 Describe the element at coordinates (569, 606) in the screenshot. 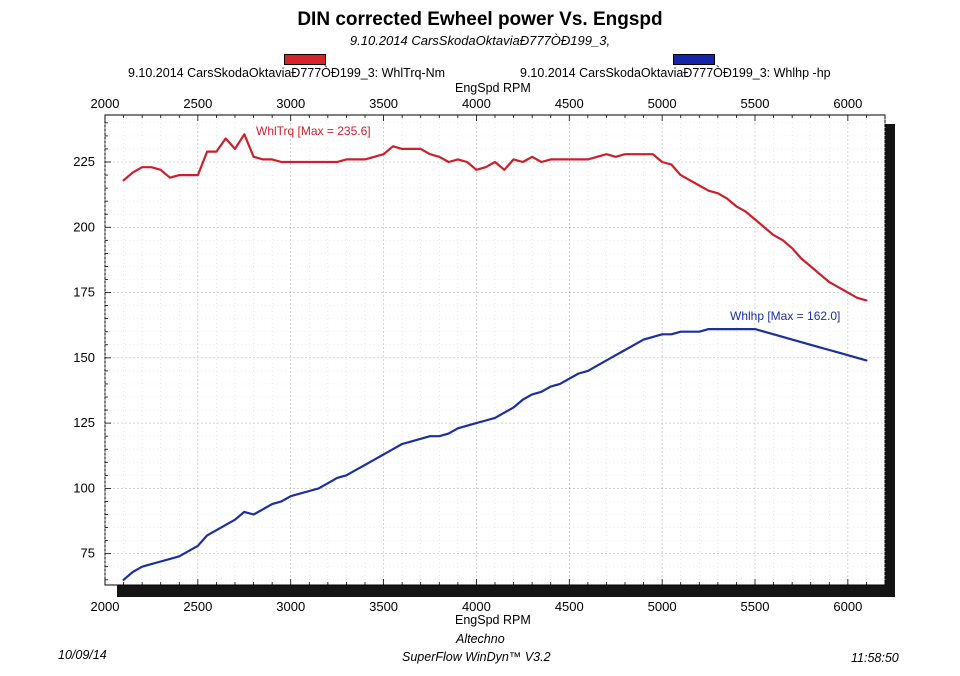

I see `x-tick-label-bottom: 4500` at that location.